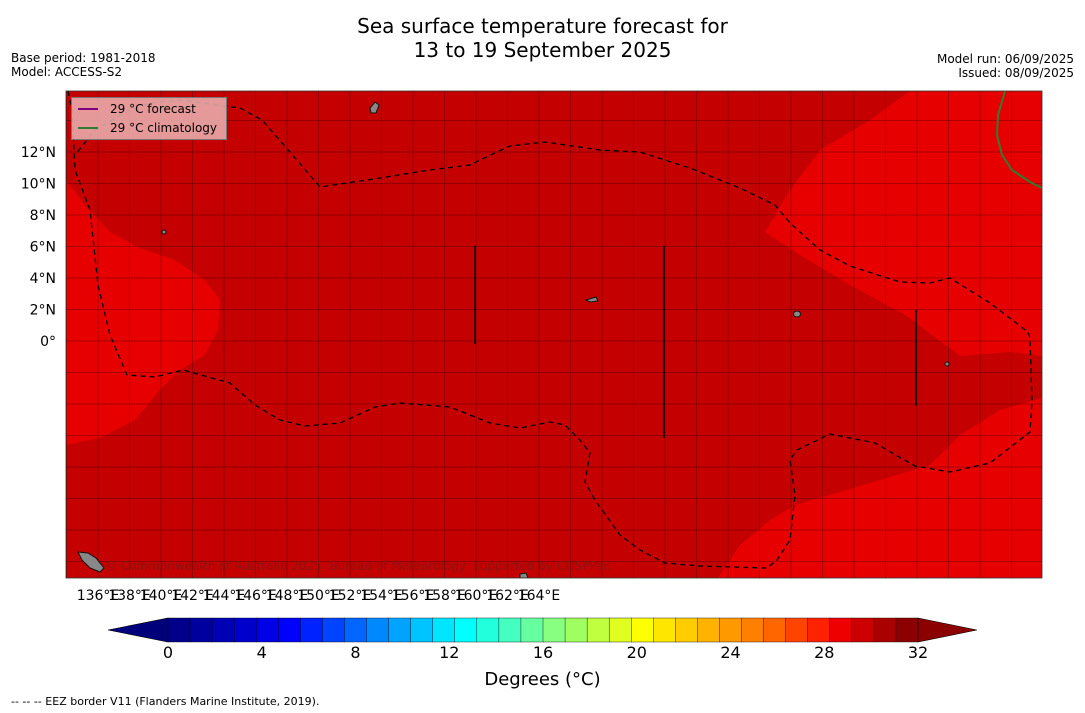 The width and height of the screenshot is (1085, 713). What do you see at coordinates (507, 596) in the screenshot?
I see `x-tick-label: 162°E` at bounding box center [507, 596].